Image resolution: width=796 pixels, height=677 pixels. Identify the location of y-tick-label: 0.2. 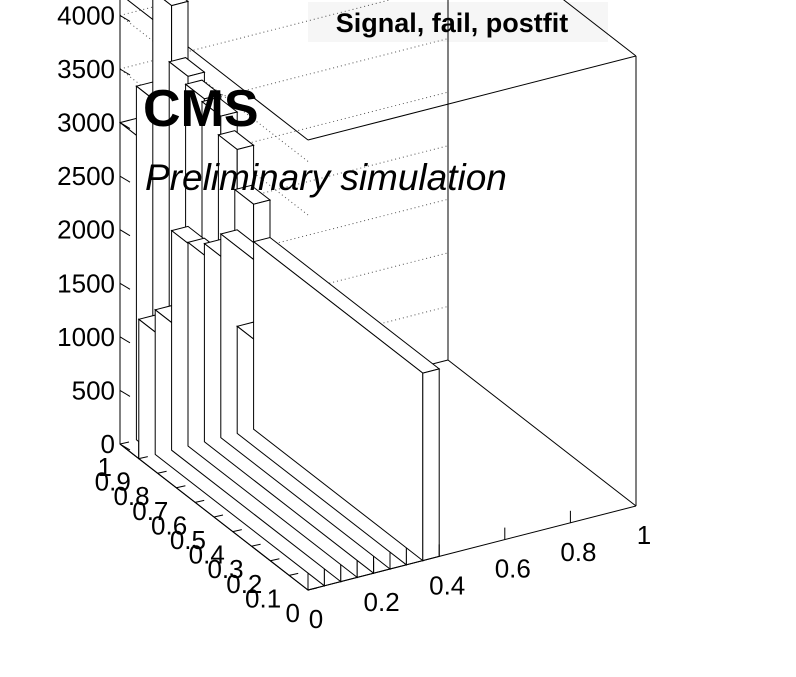
(244, 584).